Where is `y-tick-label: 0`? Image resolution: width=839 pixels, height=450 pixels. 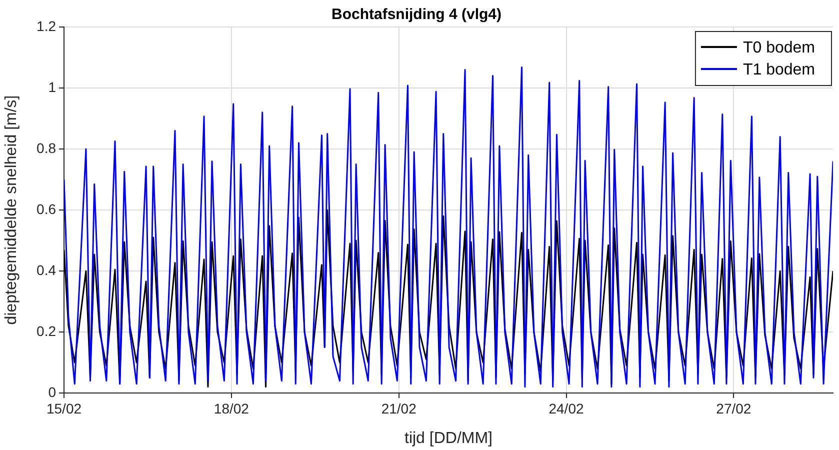
y-tick-label: 0 is located at coordinates (52, 392).